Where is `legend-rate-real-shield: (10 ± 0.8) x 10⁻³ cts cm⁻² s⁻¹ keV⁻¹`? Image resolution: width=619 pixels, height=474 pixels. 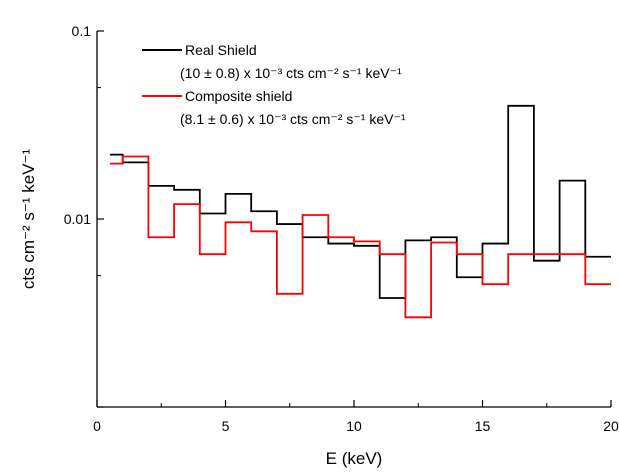 legend-rate-real-shield: (10 ± 0.8) x 10⁻³ cts cm⁻² s⁻¹ keV⁻¹ is located at coordinates (291, 73).